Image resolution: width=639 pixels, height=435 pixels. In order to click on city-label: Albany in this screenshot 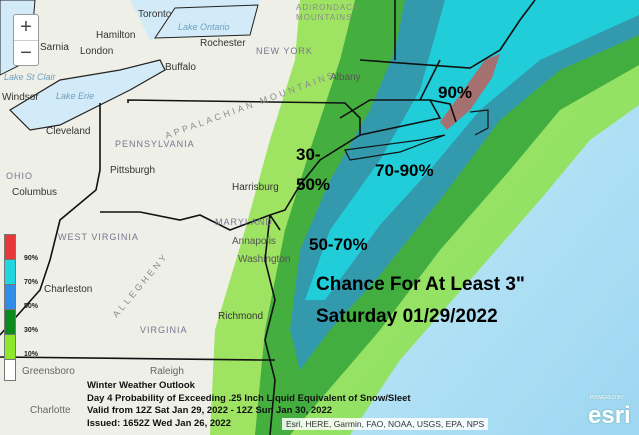, I will do `click(345, 77)`.